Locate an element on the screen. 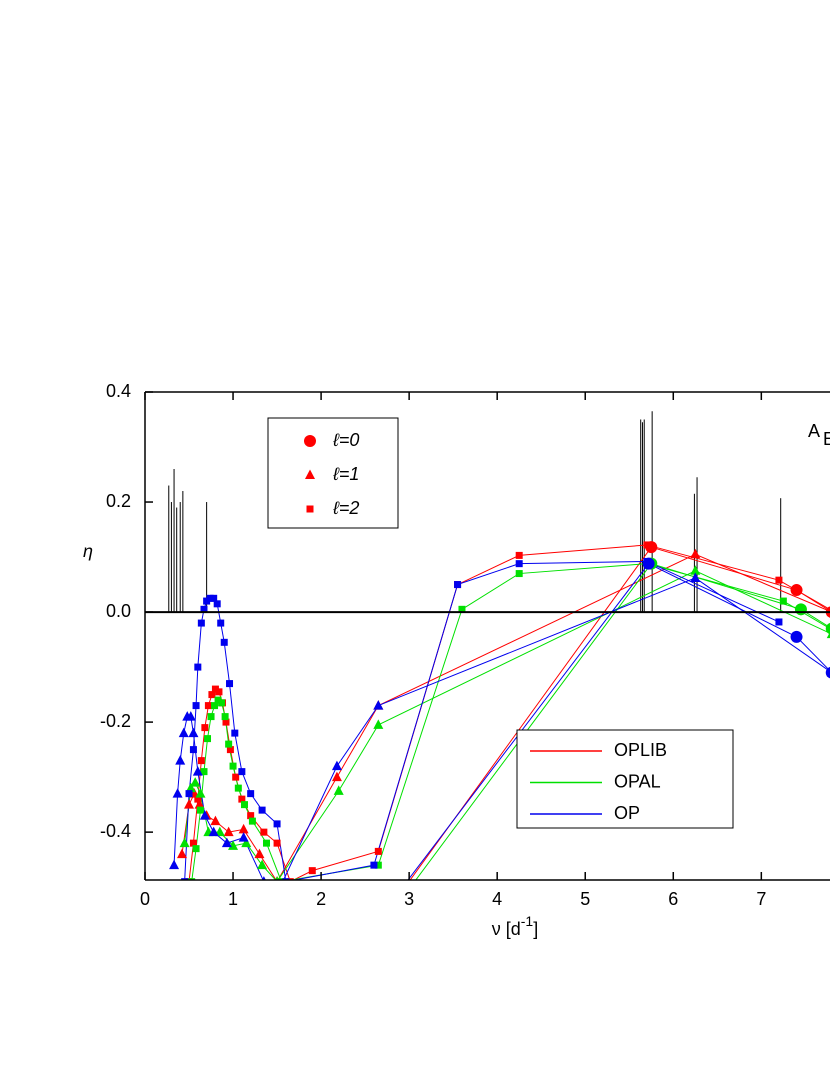 The height and width of the screenshot is (1075, 830). x-tick-label: 2 is located at coordinates (321, 899).